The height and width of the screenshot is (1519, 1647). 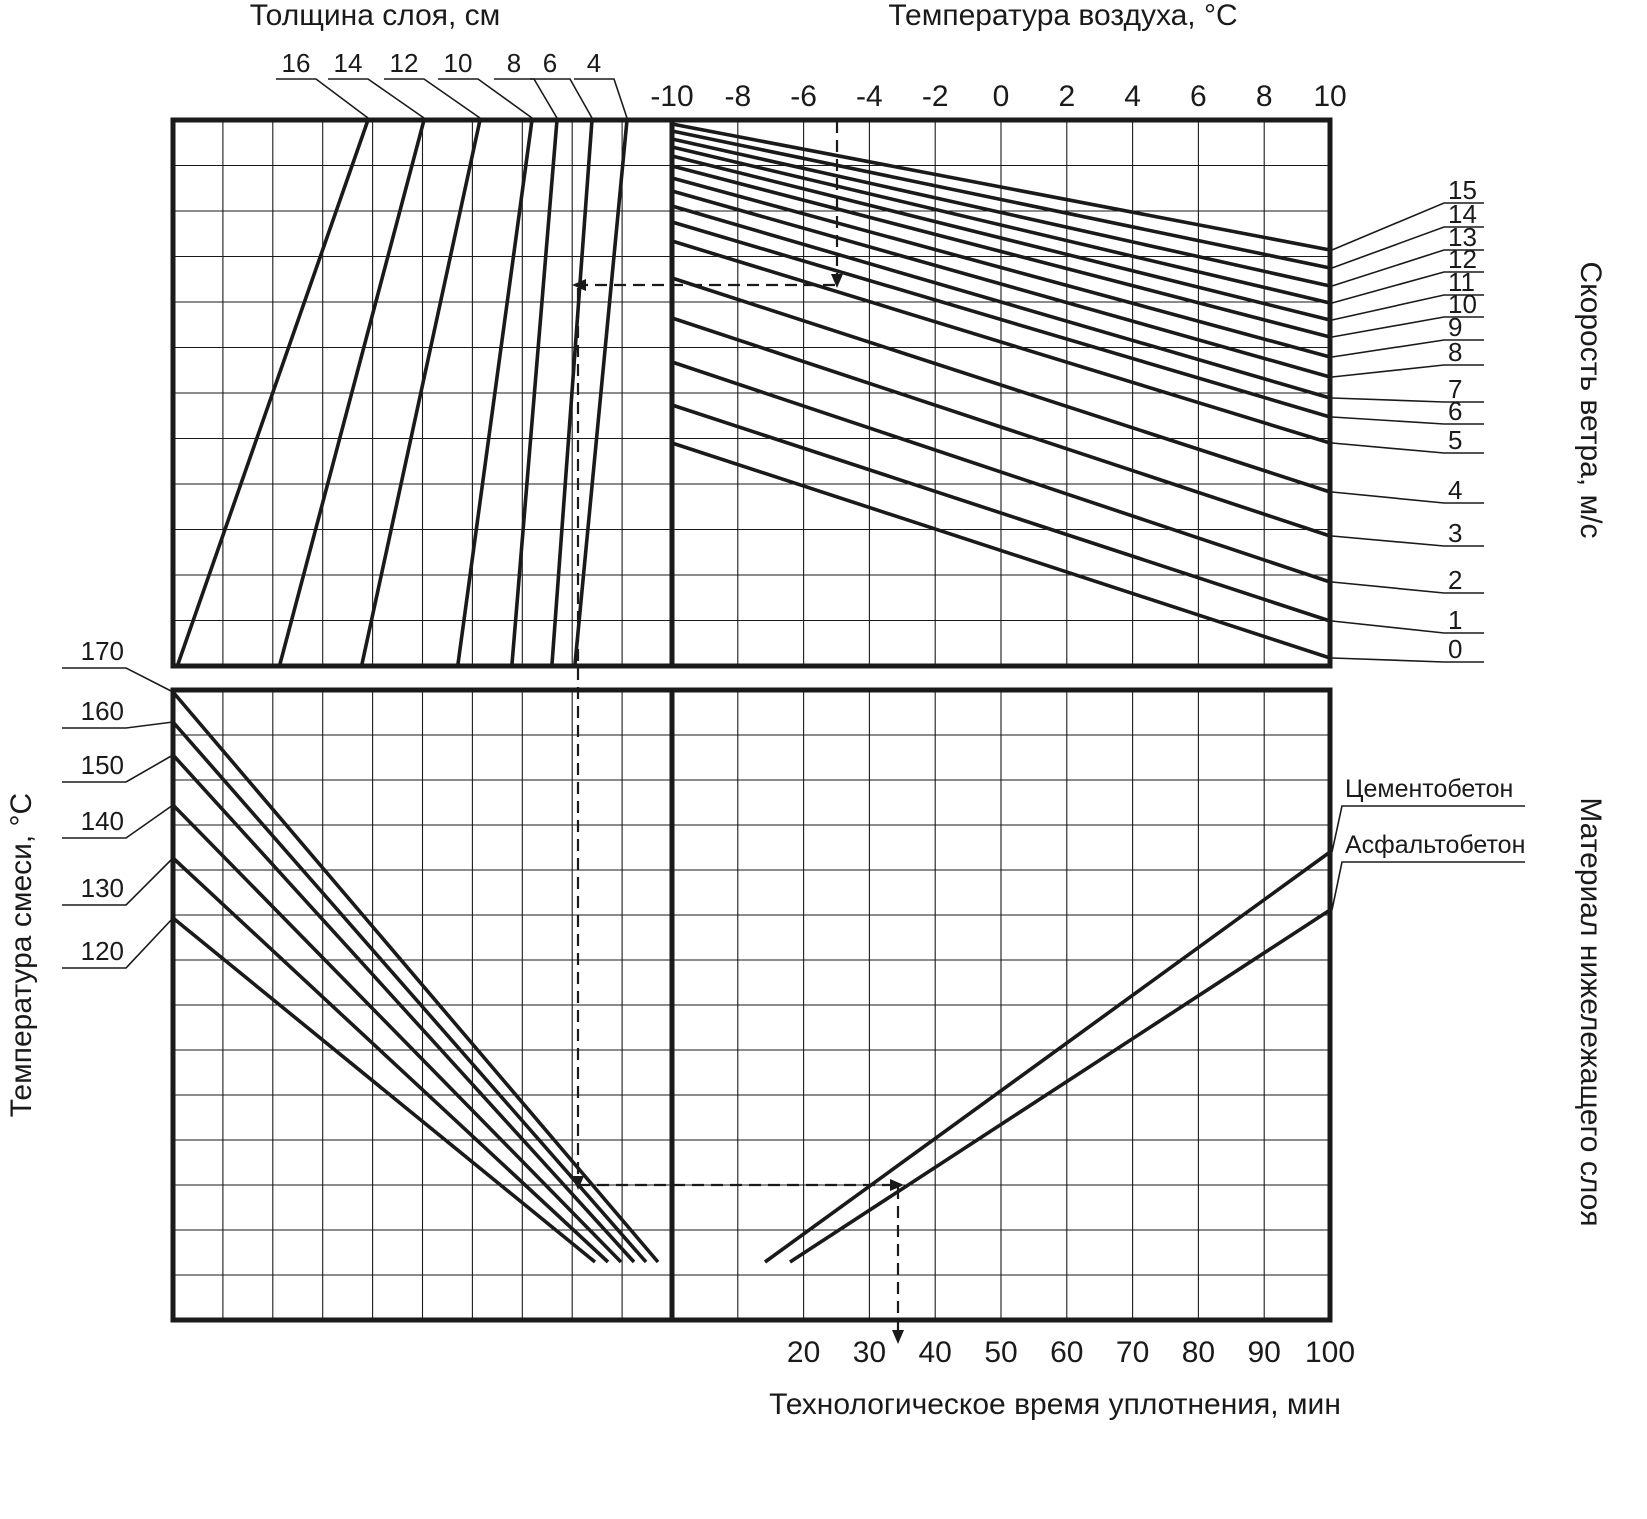 What do you see at coordinates (1066, 96) in the screenshot?
I see `air-temp-tick-label: 2` at bounding box center [1066, 96].